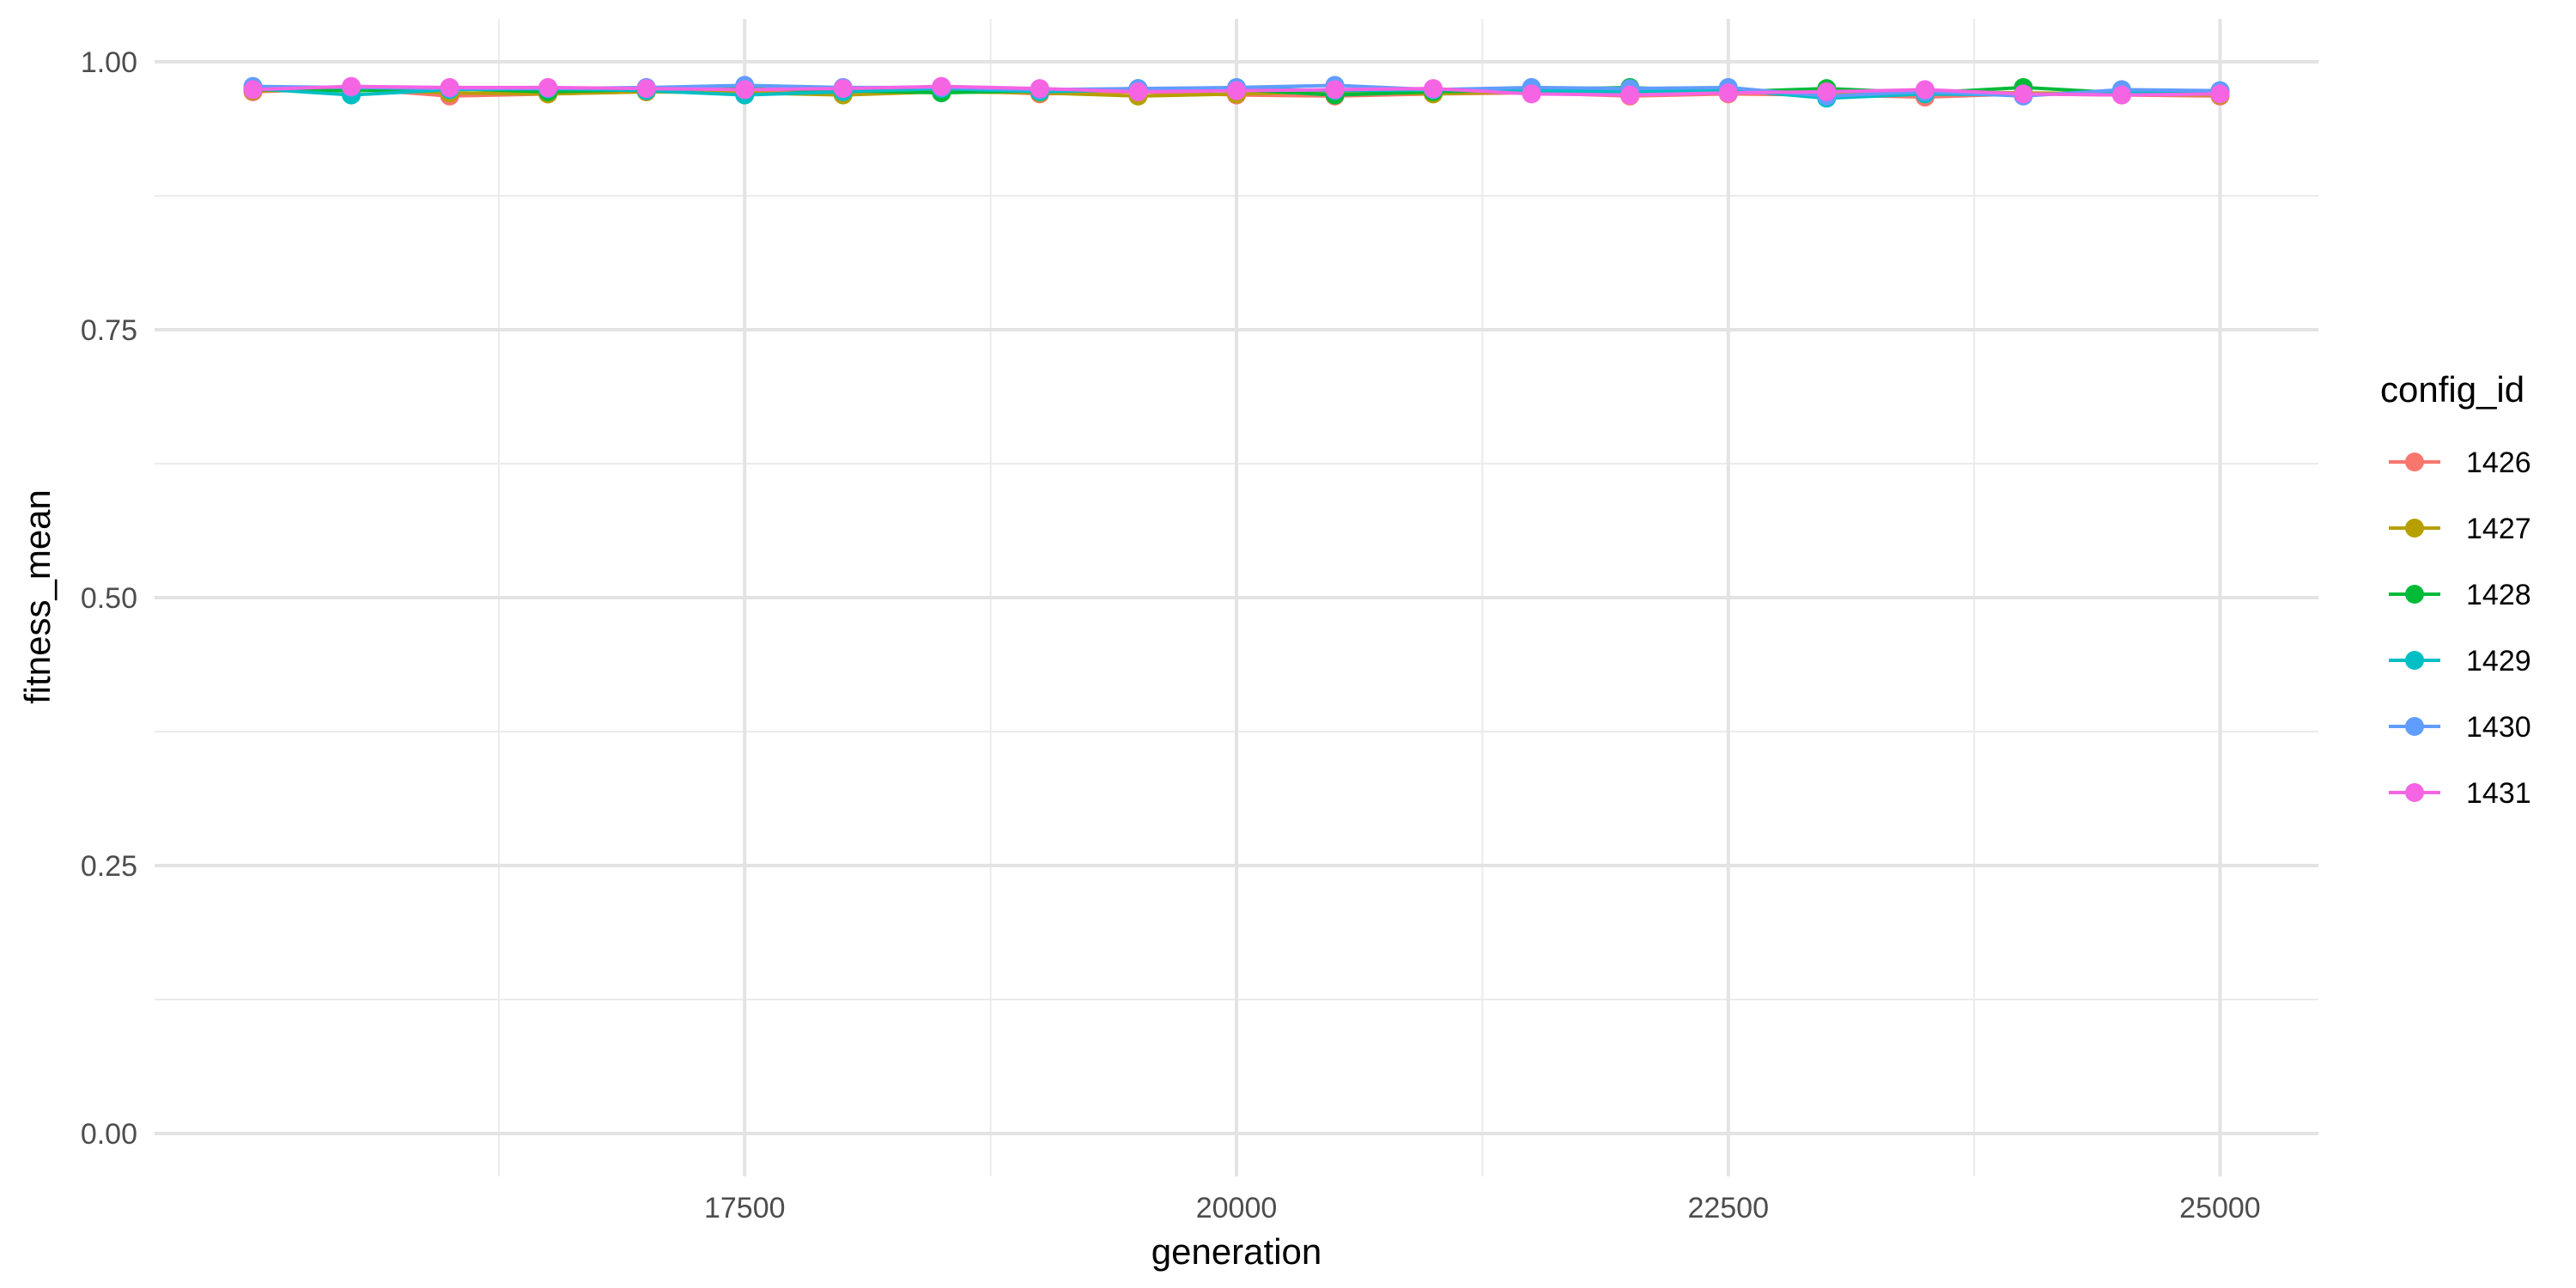 This screenshot has width=2576, height=1288. Describe the element at coordinates (109, 1134) in the screenshot. I see `y-tick-label: 0.00` at that location.